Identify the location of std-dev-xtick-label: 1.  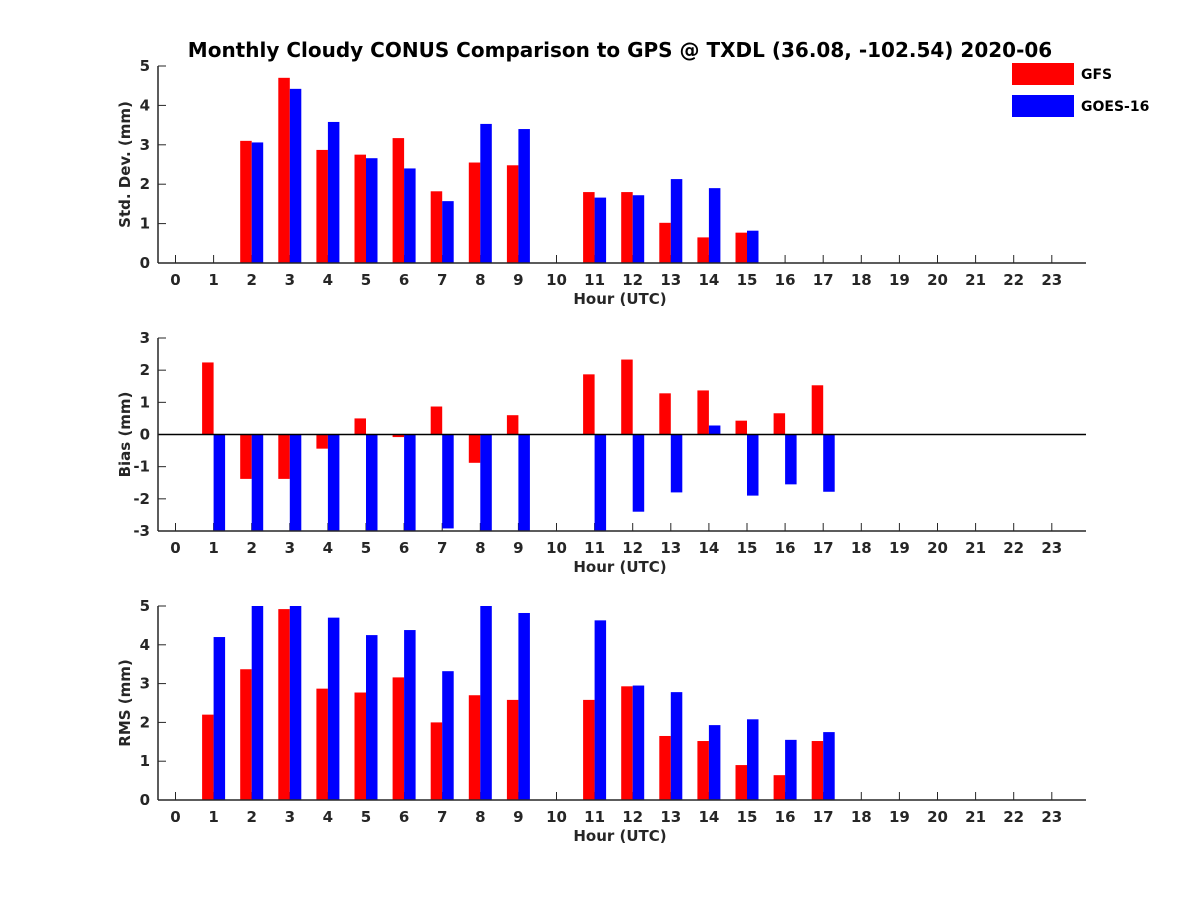
(213, 280).